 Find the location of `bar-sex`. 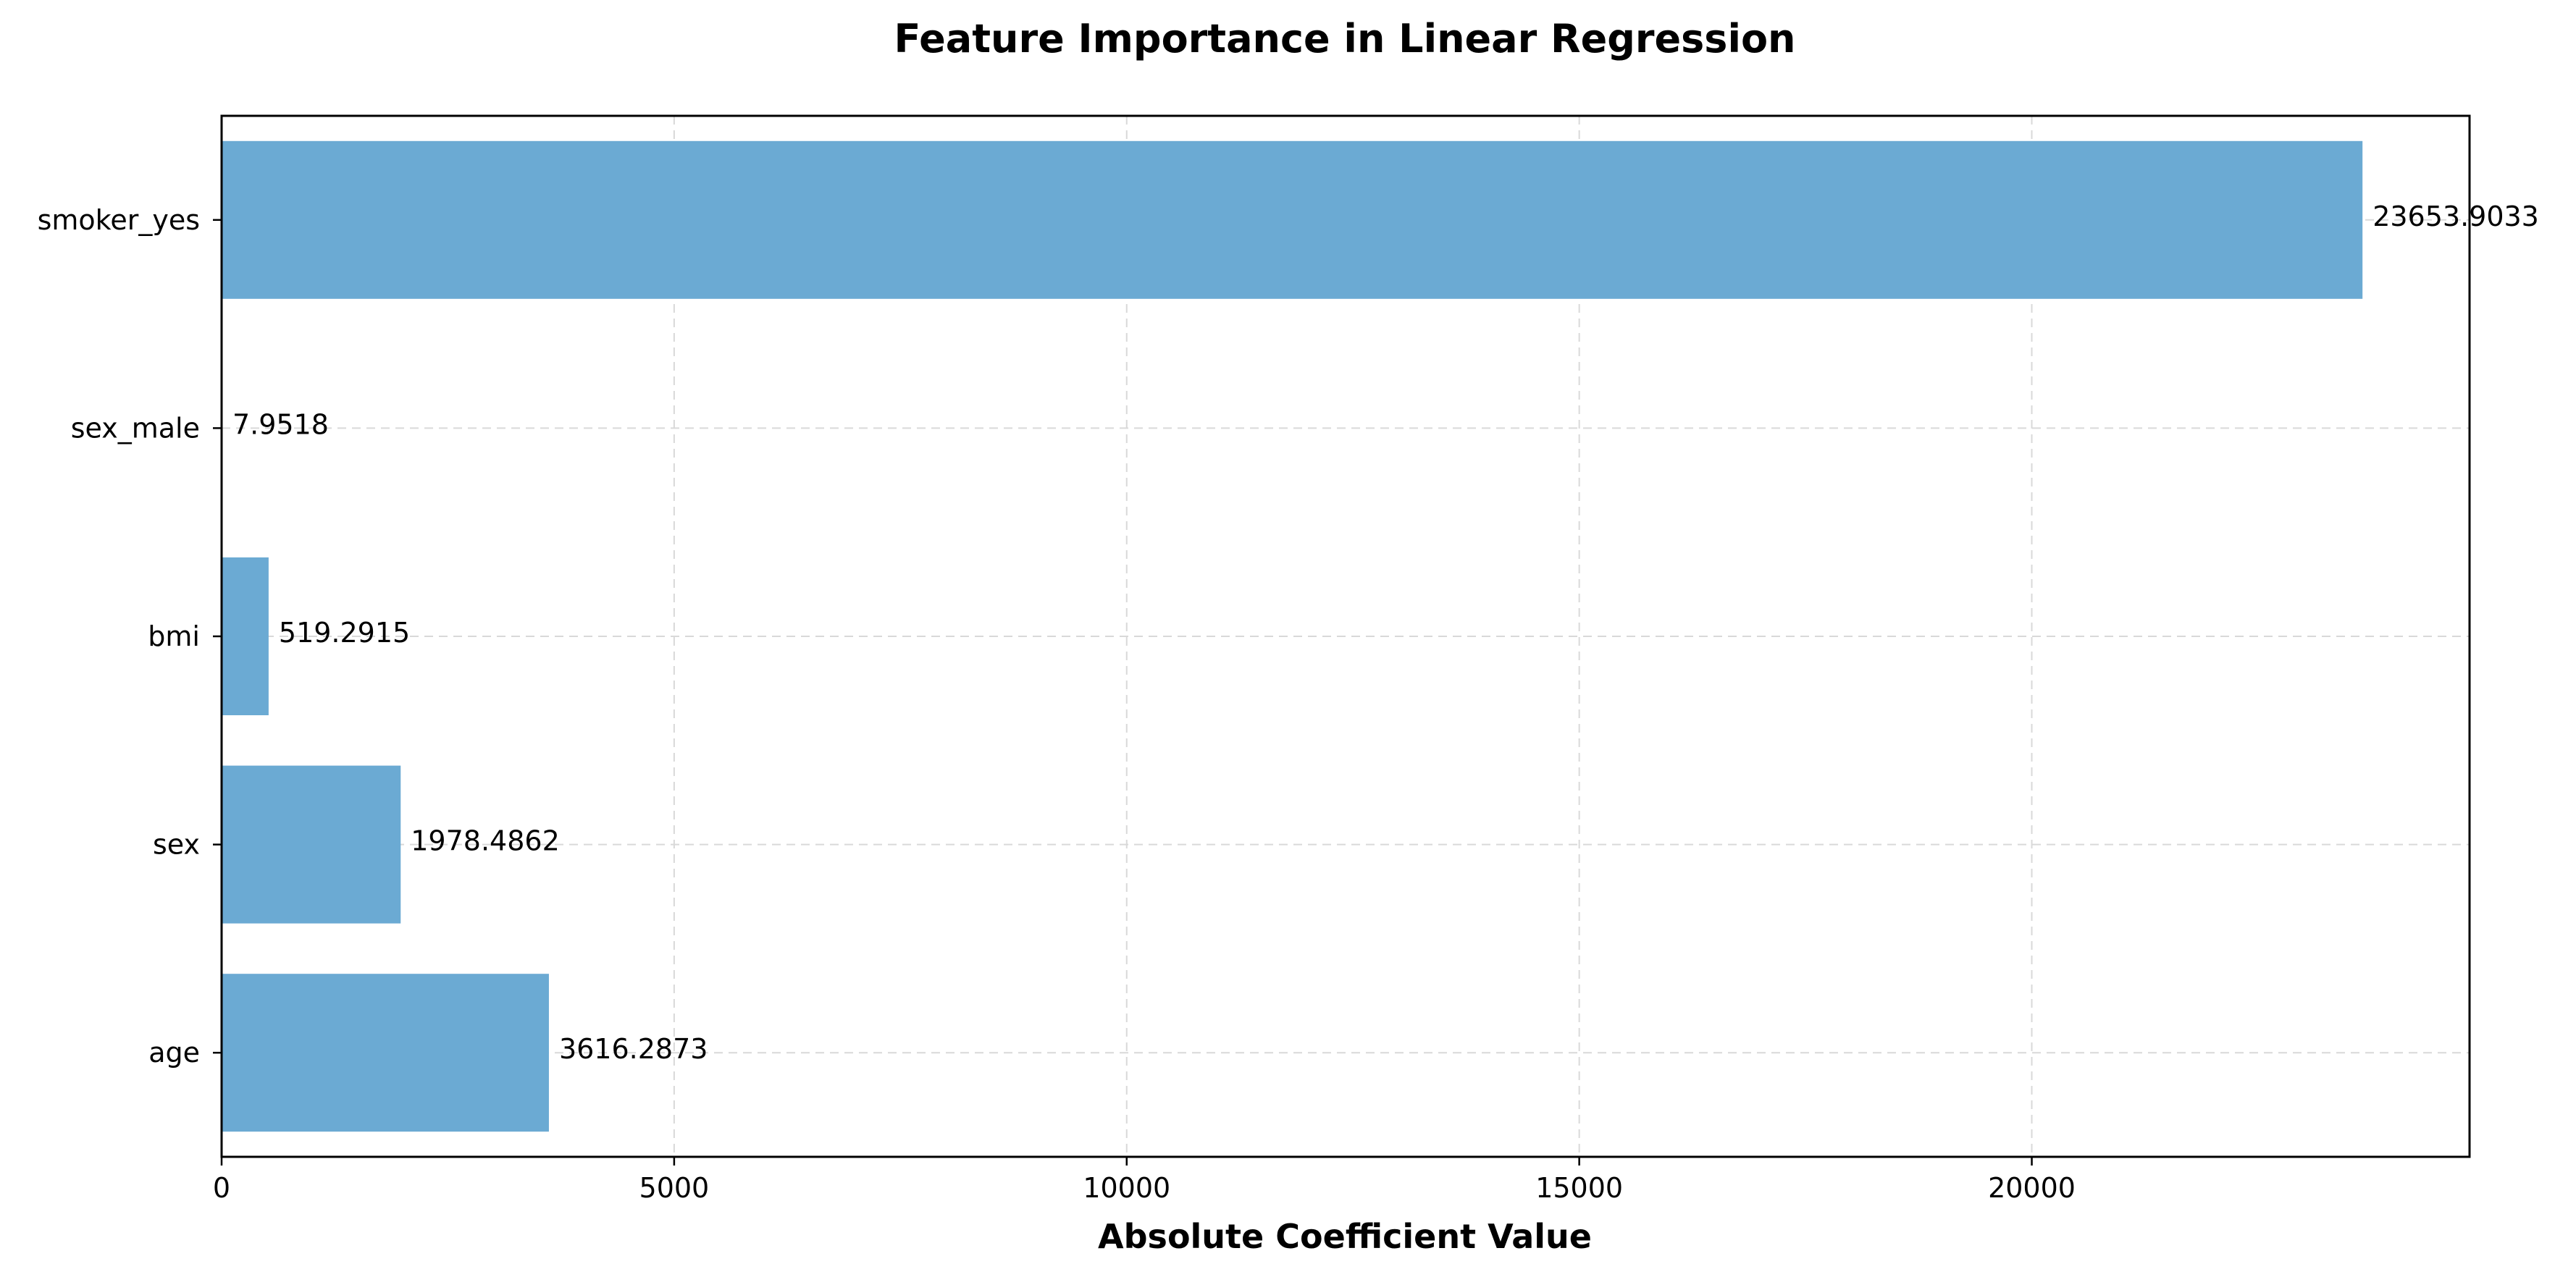

bar-sex is located at coordinates (311, 844).